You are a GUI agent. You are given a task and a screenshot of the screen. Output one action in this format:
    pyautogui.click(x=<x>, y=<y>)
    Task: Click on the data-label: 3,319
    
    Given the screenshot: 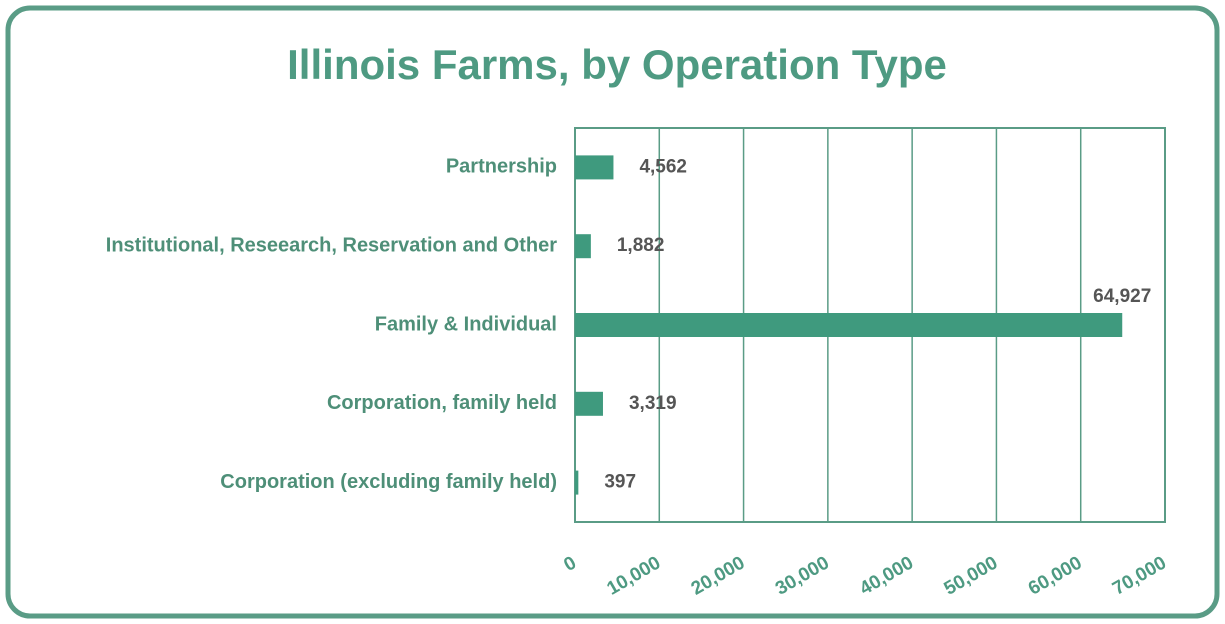 What is the action you would take?
    pyautogui.click(x=653, y=403)
    